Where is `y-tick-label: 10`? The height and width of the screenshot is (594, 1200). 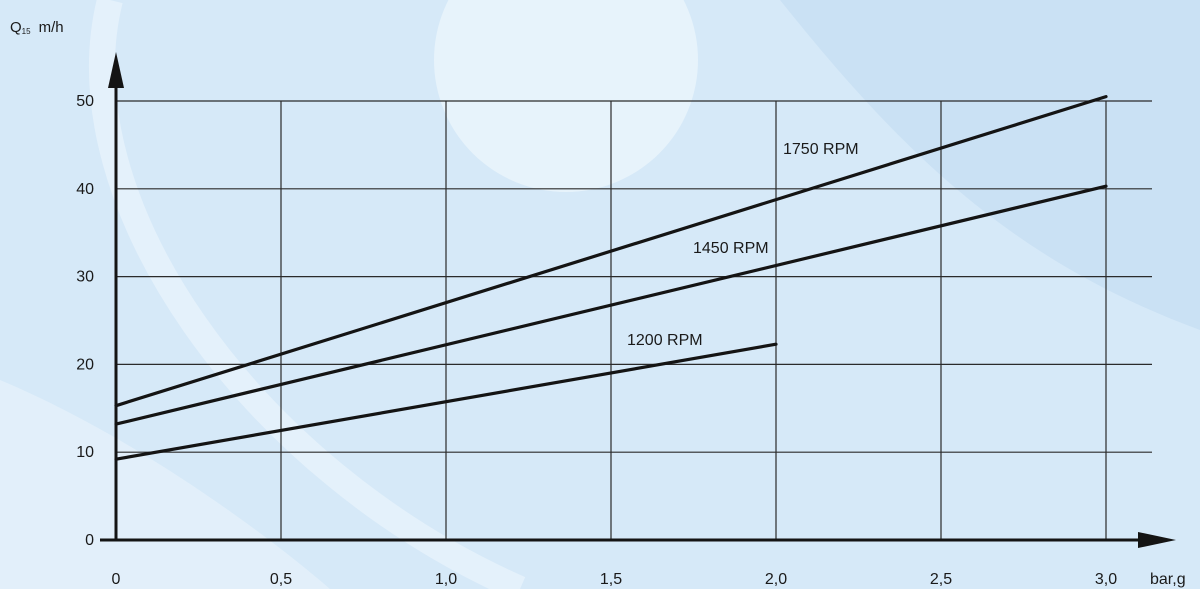 y-tick-label: 10 is located at coordinates (85, 452).